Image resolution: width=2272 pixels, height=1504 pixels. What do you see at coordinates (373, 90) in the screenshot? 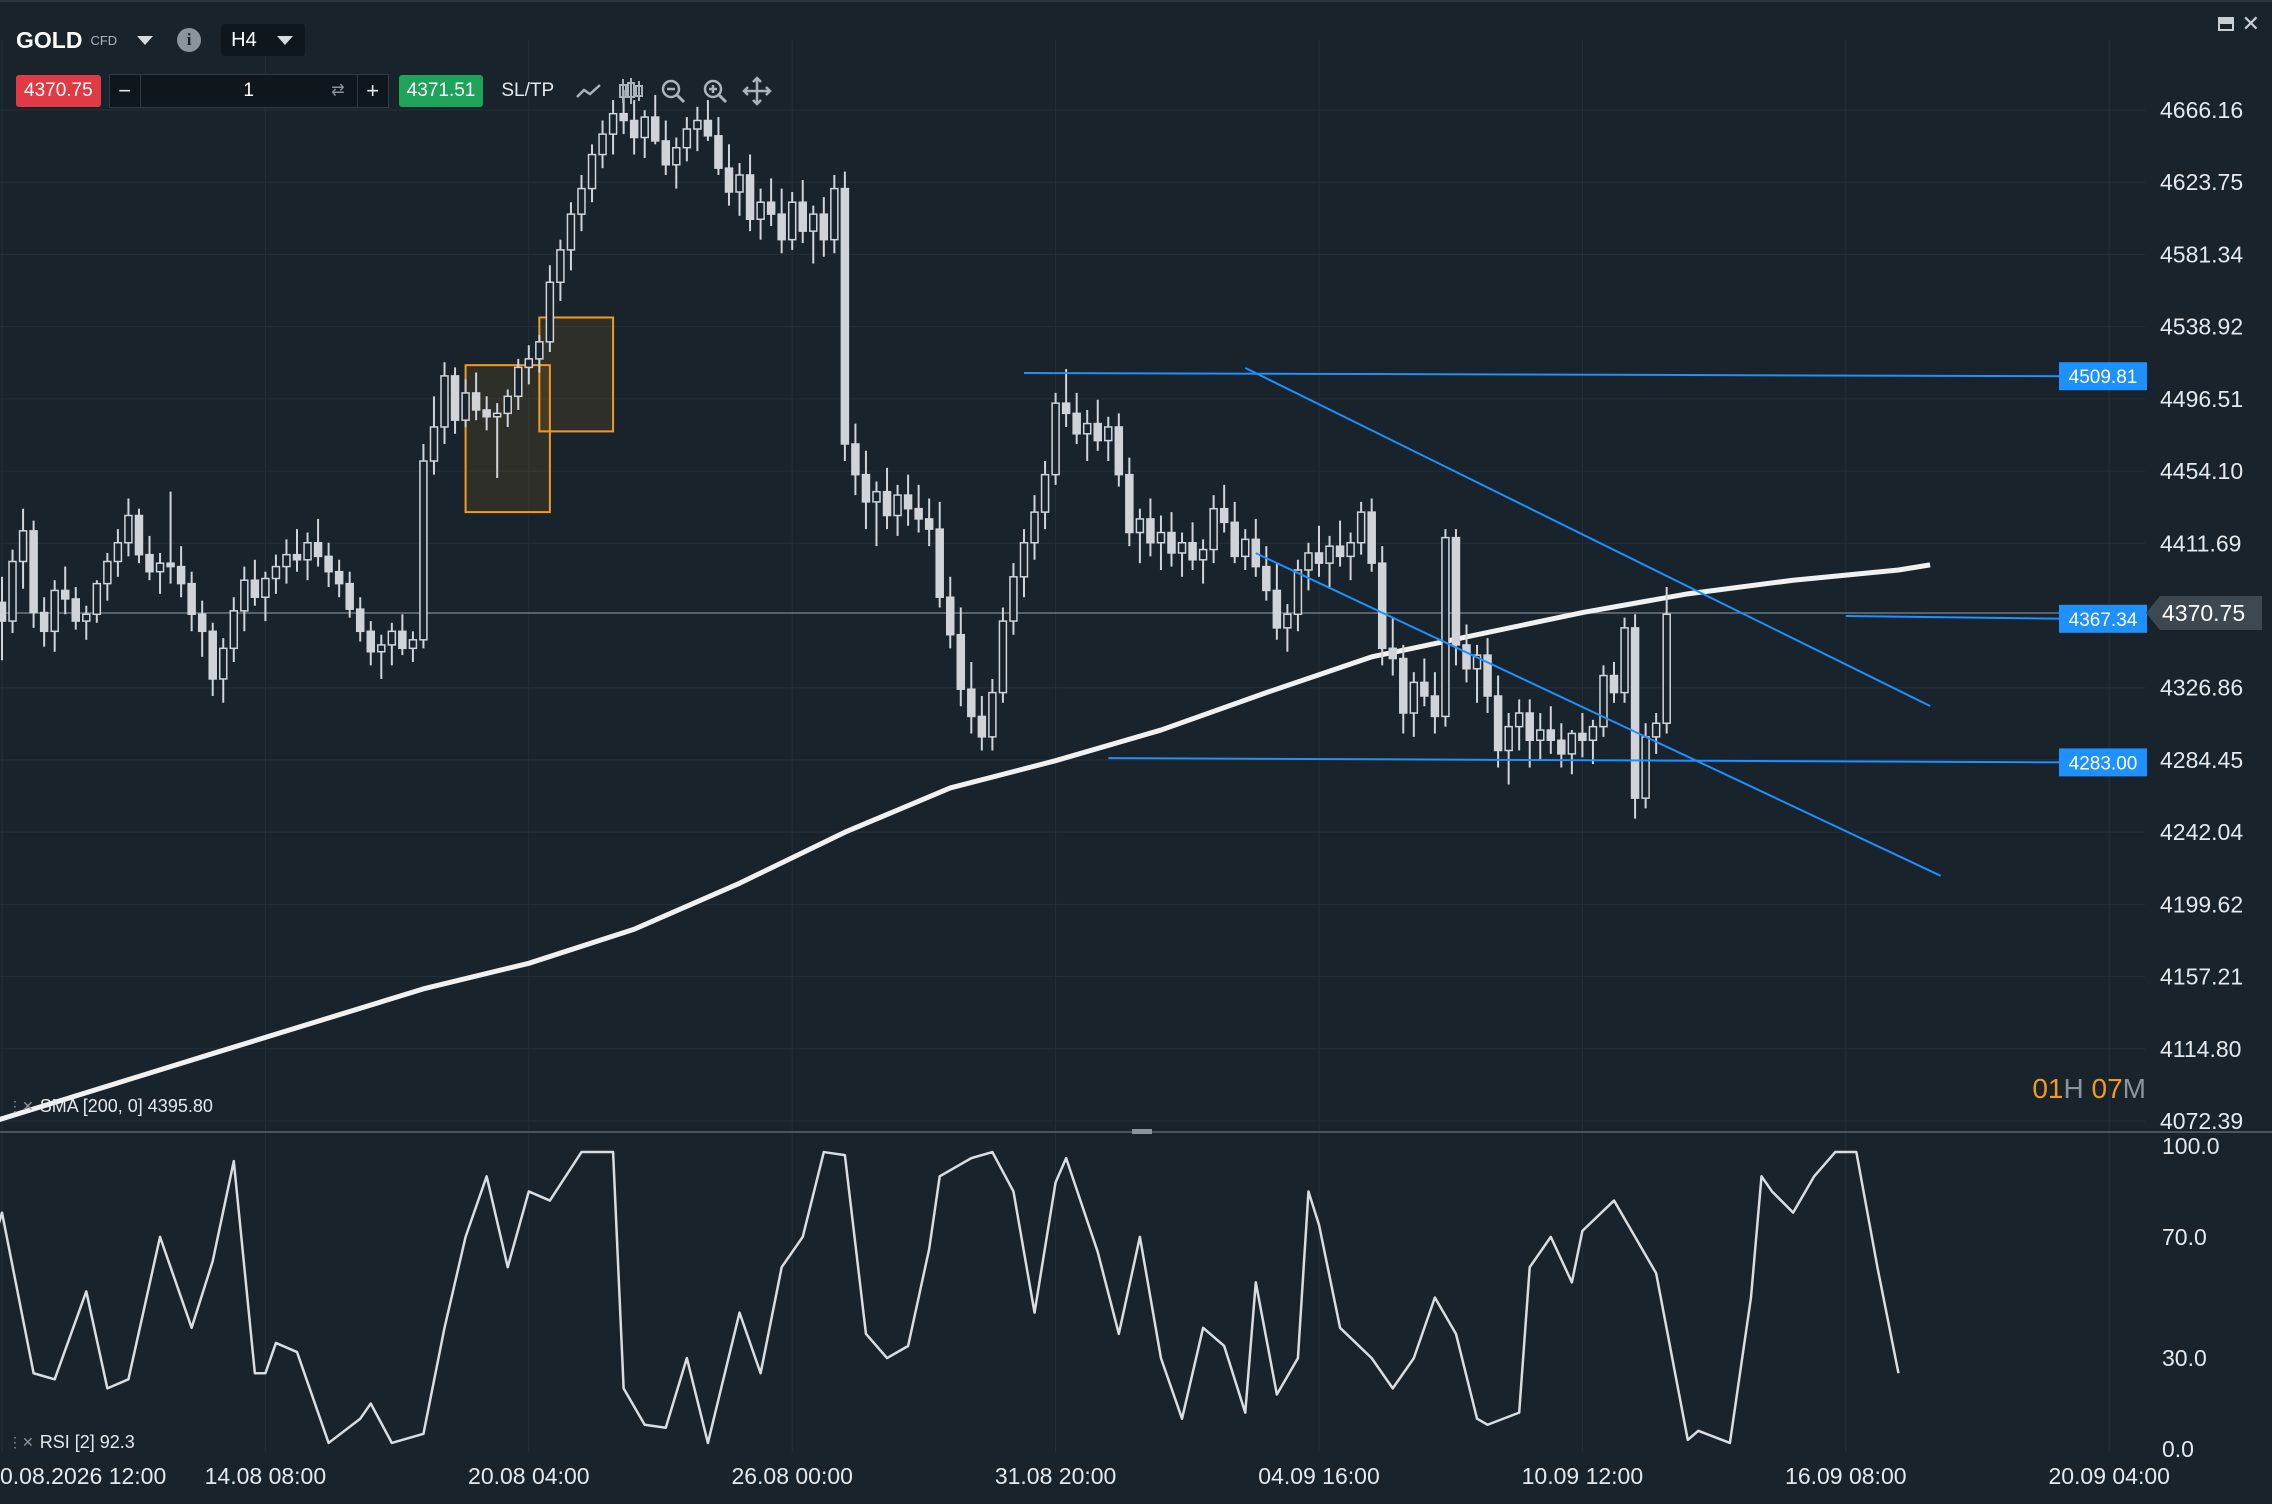
I see `increase-button: +` at bounding box center [373, 90].